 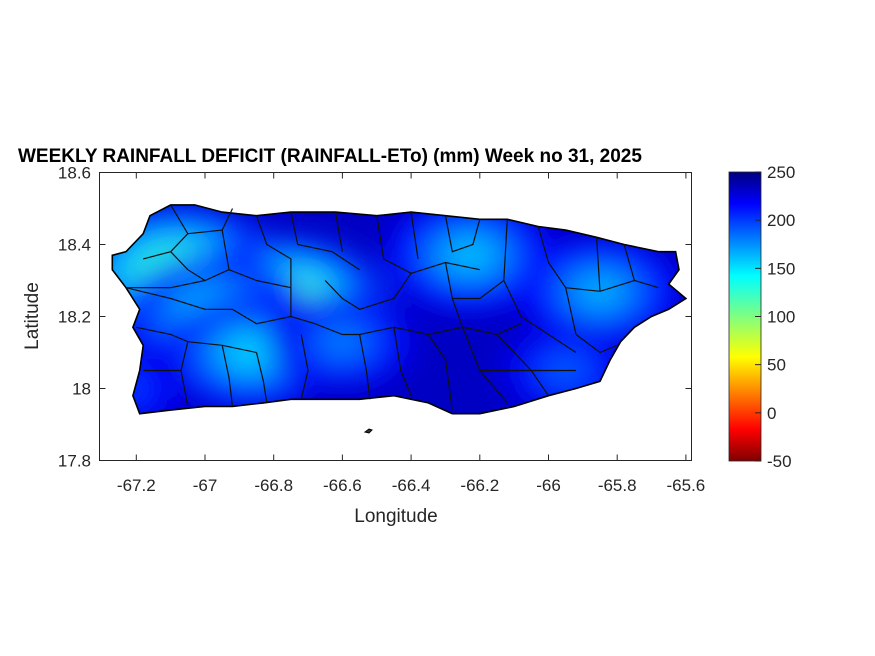 I want to click on x-tick-label: -65.6, so click(x=686, y=485).